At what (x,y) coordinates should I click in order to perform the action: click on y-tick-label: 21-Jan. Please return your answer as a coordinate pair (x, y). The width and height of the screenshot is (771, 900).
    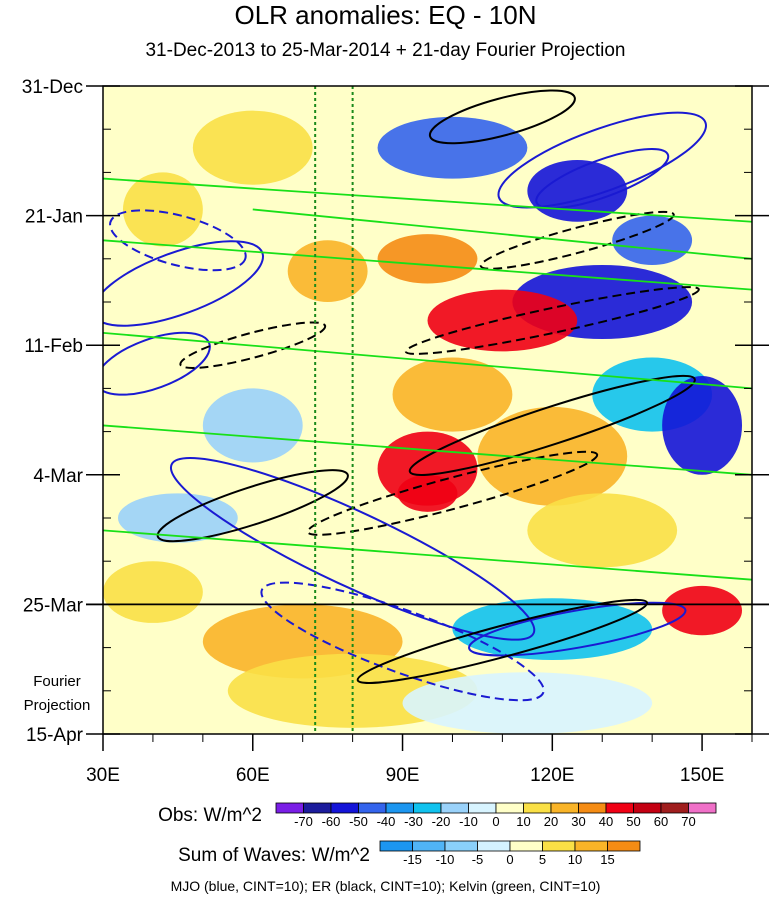
    Looking at the image, I should click on (54, 217).